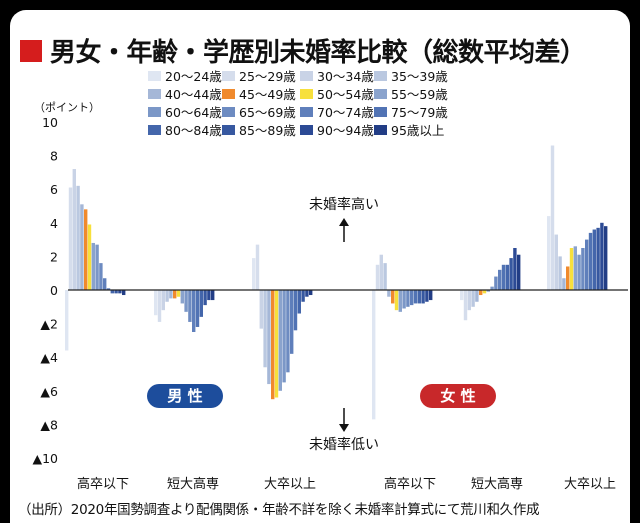 This screenshot has width=640, height=523. Describe the element at coordinates (267, 76) in the screenshot. I see `legend-label: 25～29歳` at that location.